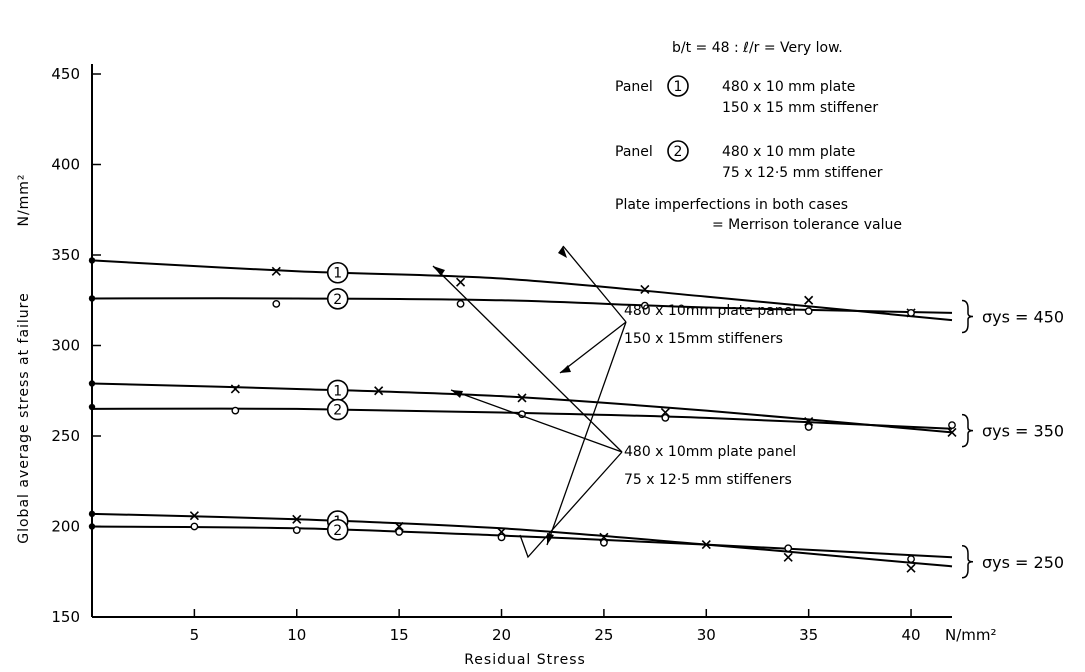  I want to click on callout-1-plate: 480 x 10mm plate panel, so click(710, 311).